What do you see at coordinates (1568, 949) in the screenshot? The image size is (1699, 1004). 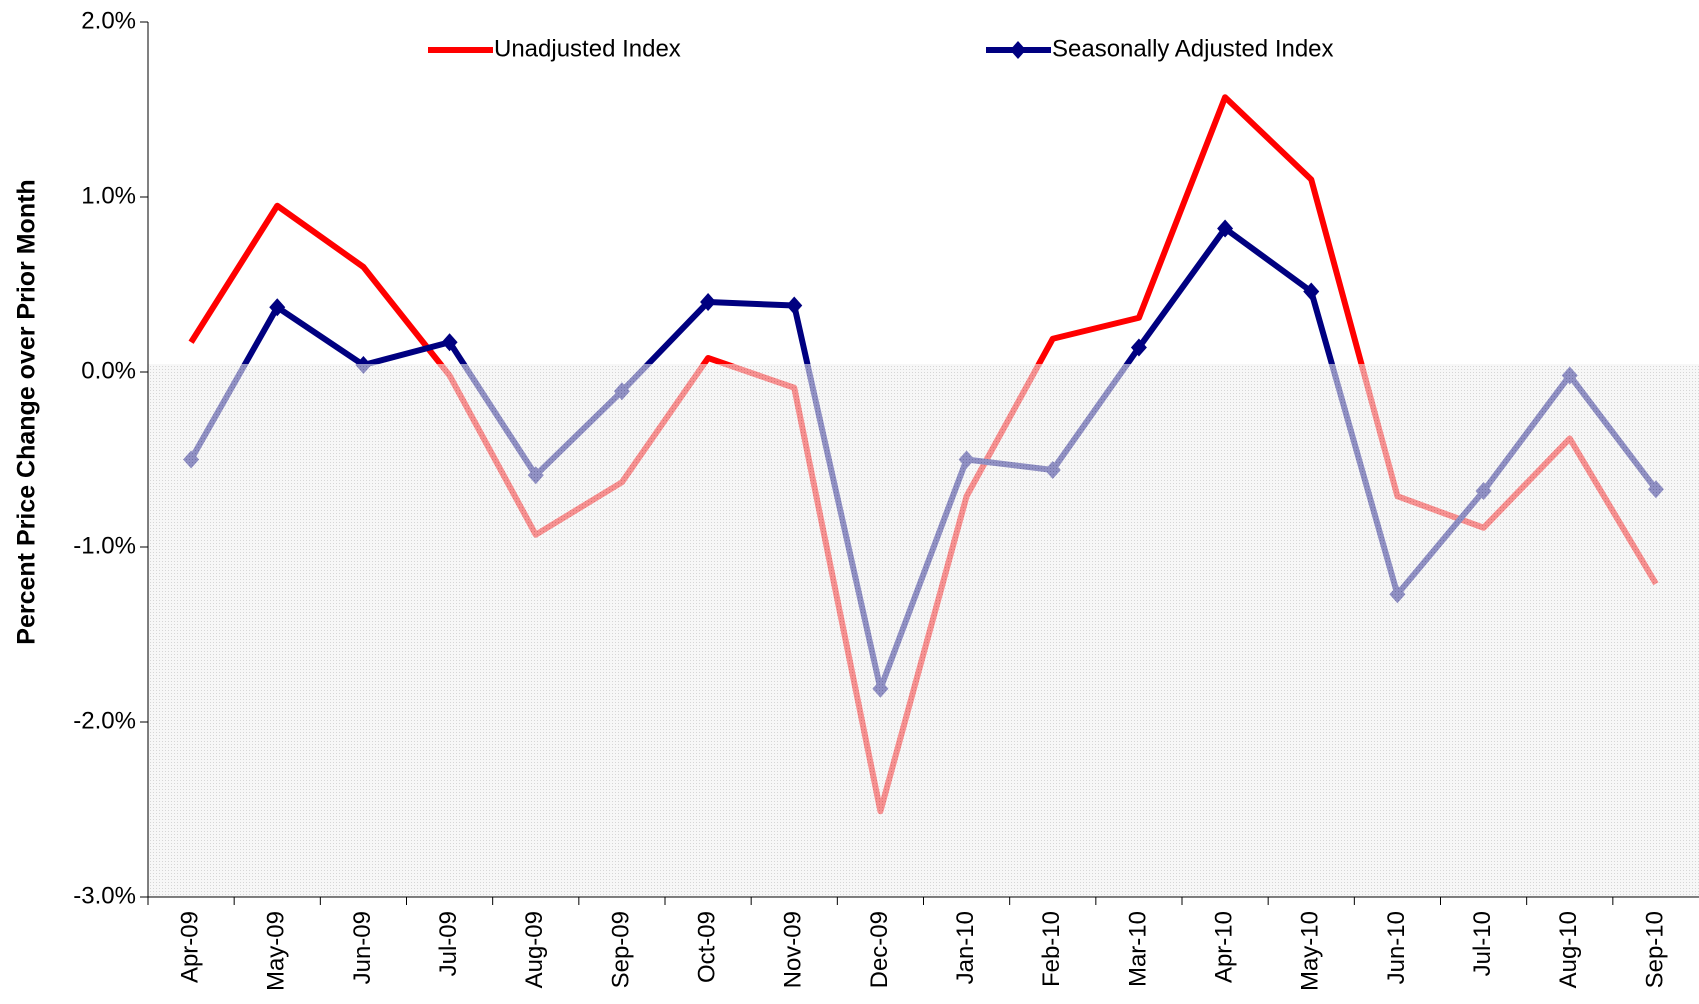 I see `x-tick-label: Aug-10` at bounding box center [1568, 949].